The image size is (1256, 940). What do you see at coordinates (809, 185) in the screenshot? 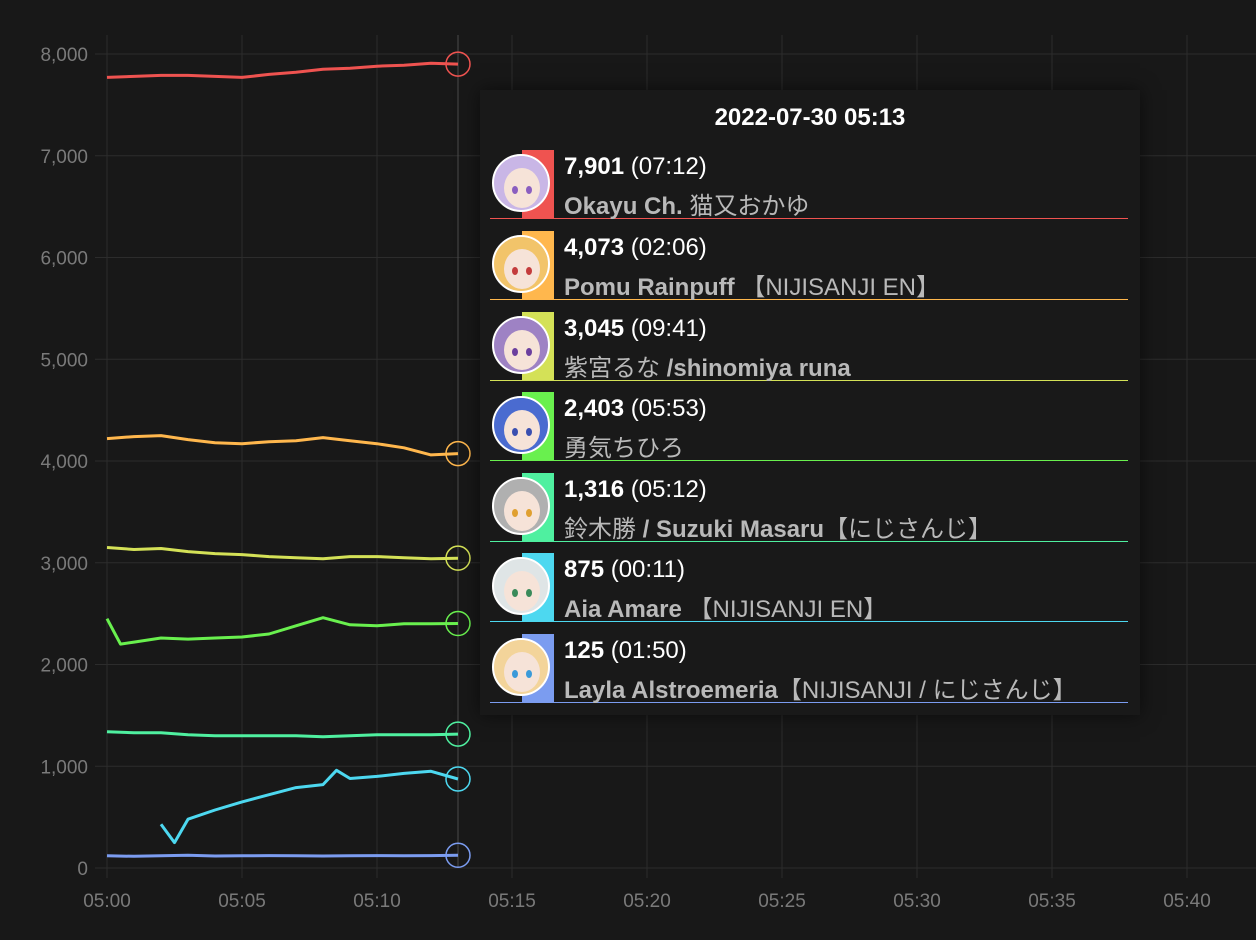
I see `tooltip-entry: 7,901 (07:12) Okayu Ch. 猫又おかゆ` at bounding box center [809, 185].